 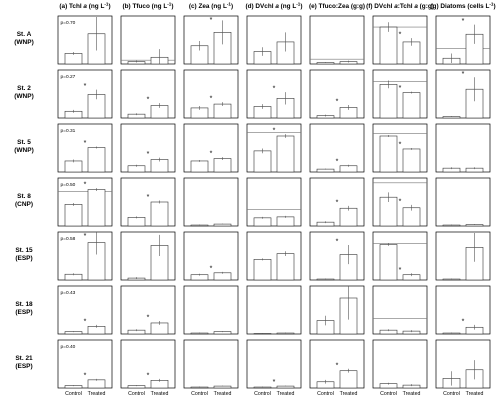 I want to click on column-title: (e) Tfuco:Zea (g:g), so click(x=337, y=6).